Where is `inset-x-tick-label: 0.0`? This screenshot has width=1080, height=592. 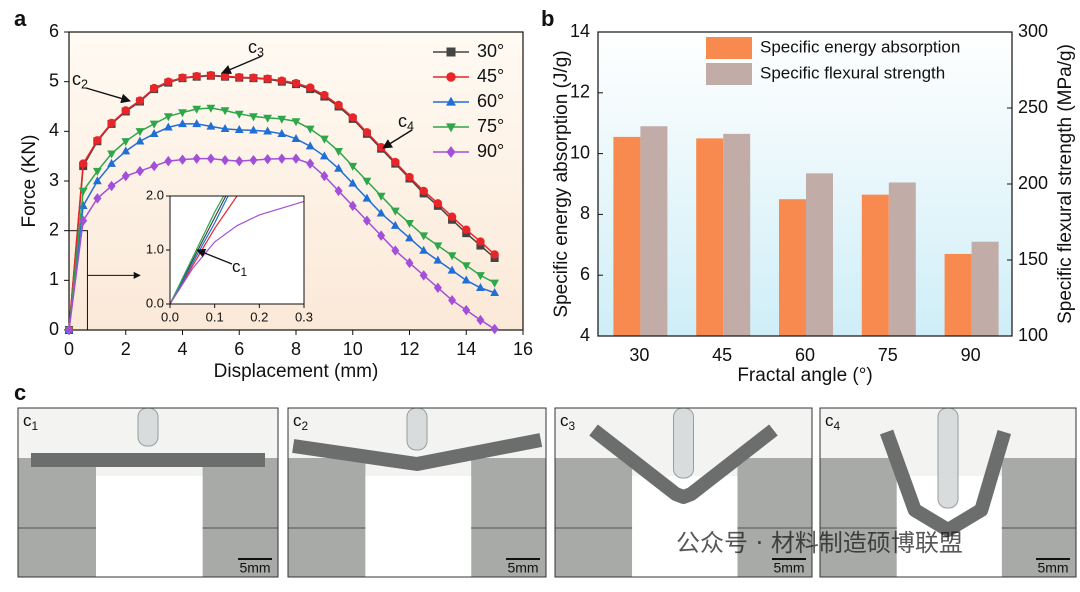
inset-x-tick-label: 0.0 is located at coordinates (170, 316).